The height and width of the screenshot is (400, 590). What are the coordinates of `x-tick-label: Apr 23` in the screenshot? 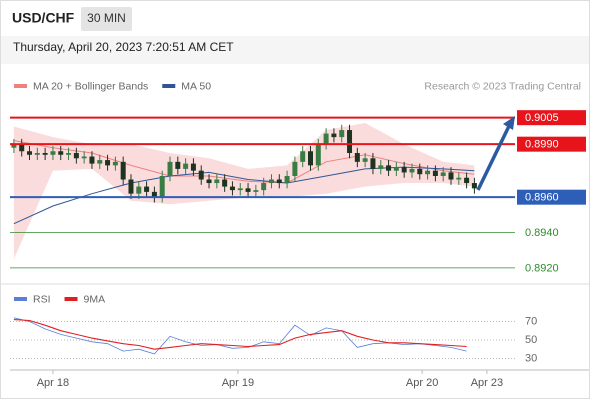 It's located at (487, 383).